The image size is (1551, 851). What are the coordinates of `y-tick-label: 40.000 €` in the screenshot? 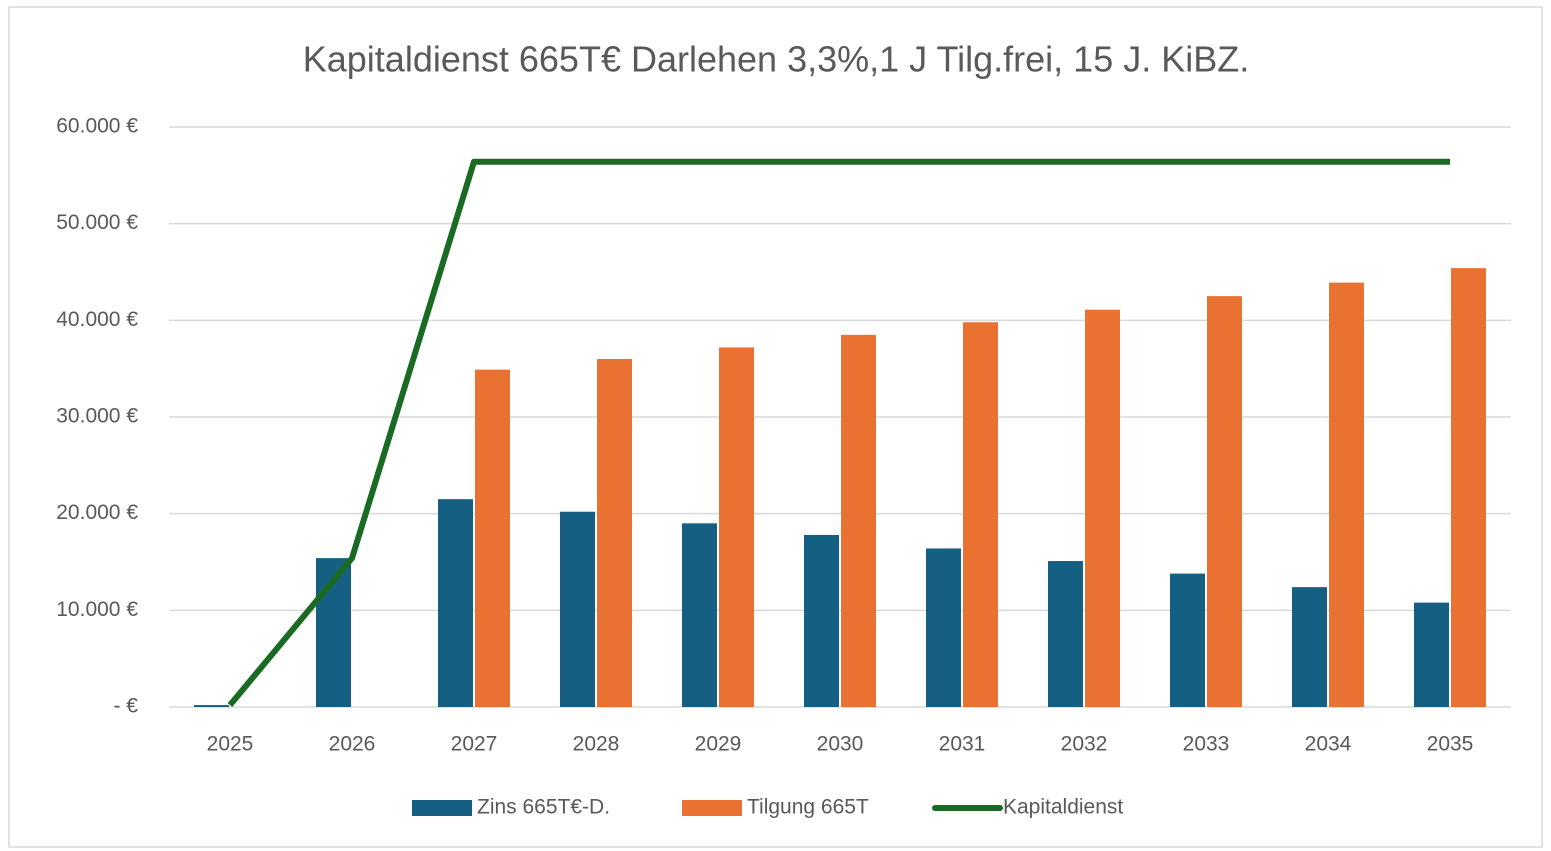 It's located at (97, 319).